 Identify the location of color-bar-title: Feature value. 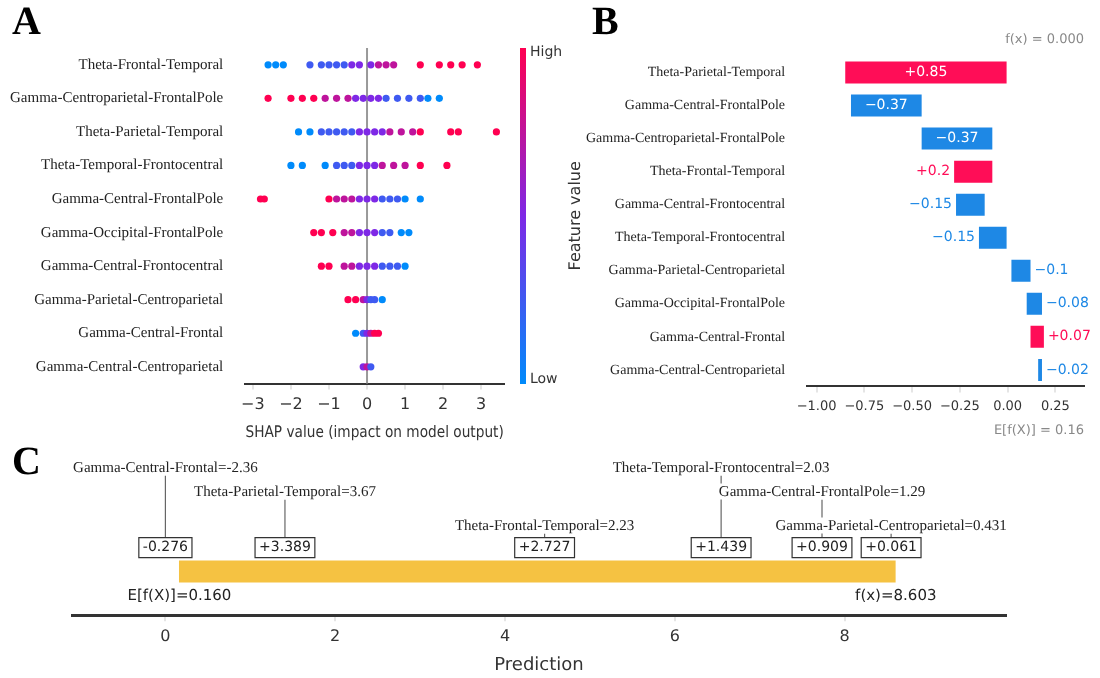
(575, 216).